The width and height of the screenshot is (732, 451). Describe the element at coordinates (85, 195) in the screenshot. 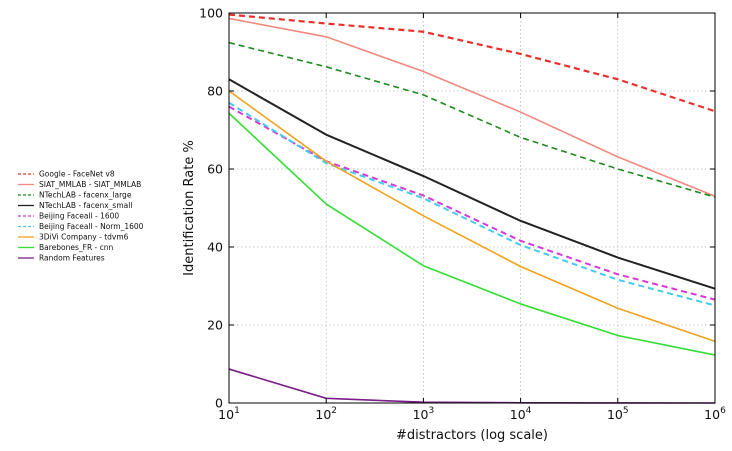

I see `legend-label: NTechLAB - facenx_large` at that location.